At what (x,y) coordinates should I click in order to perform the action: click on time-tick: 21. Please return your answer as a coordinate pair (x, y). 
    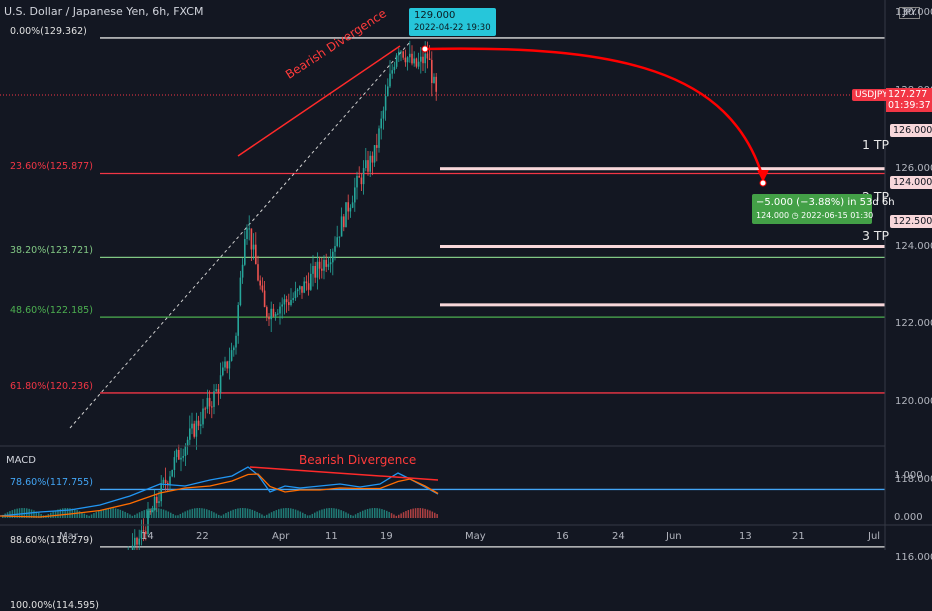
    Looking at the image, I should click on (798, 536).